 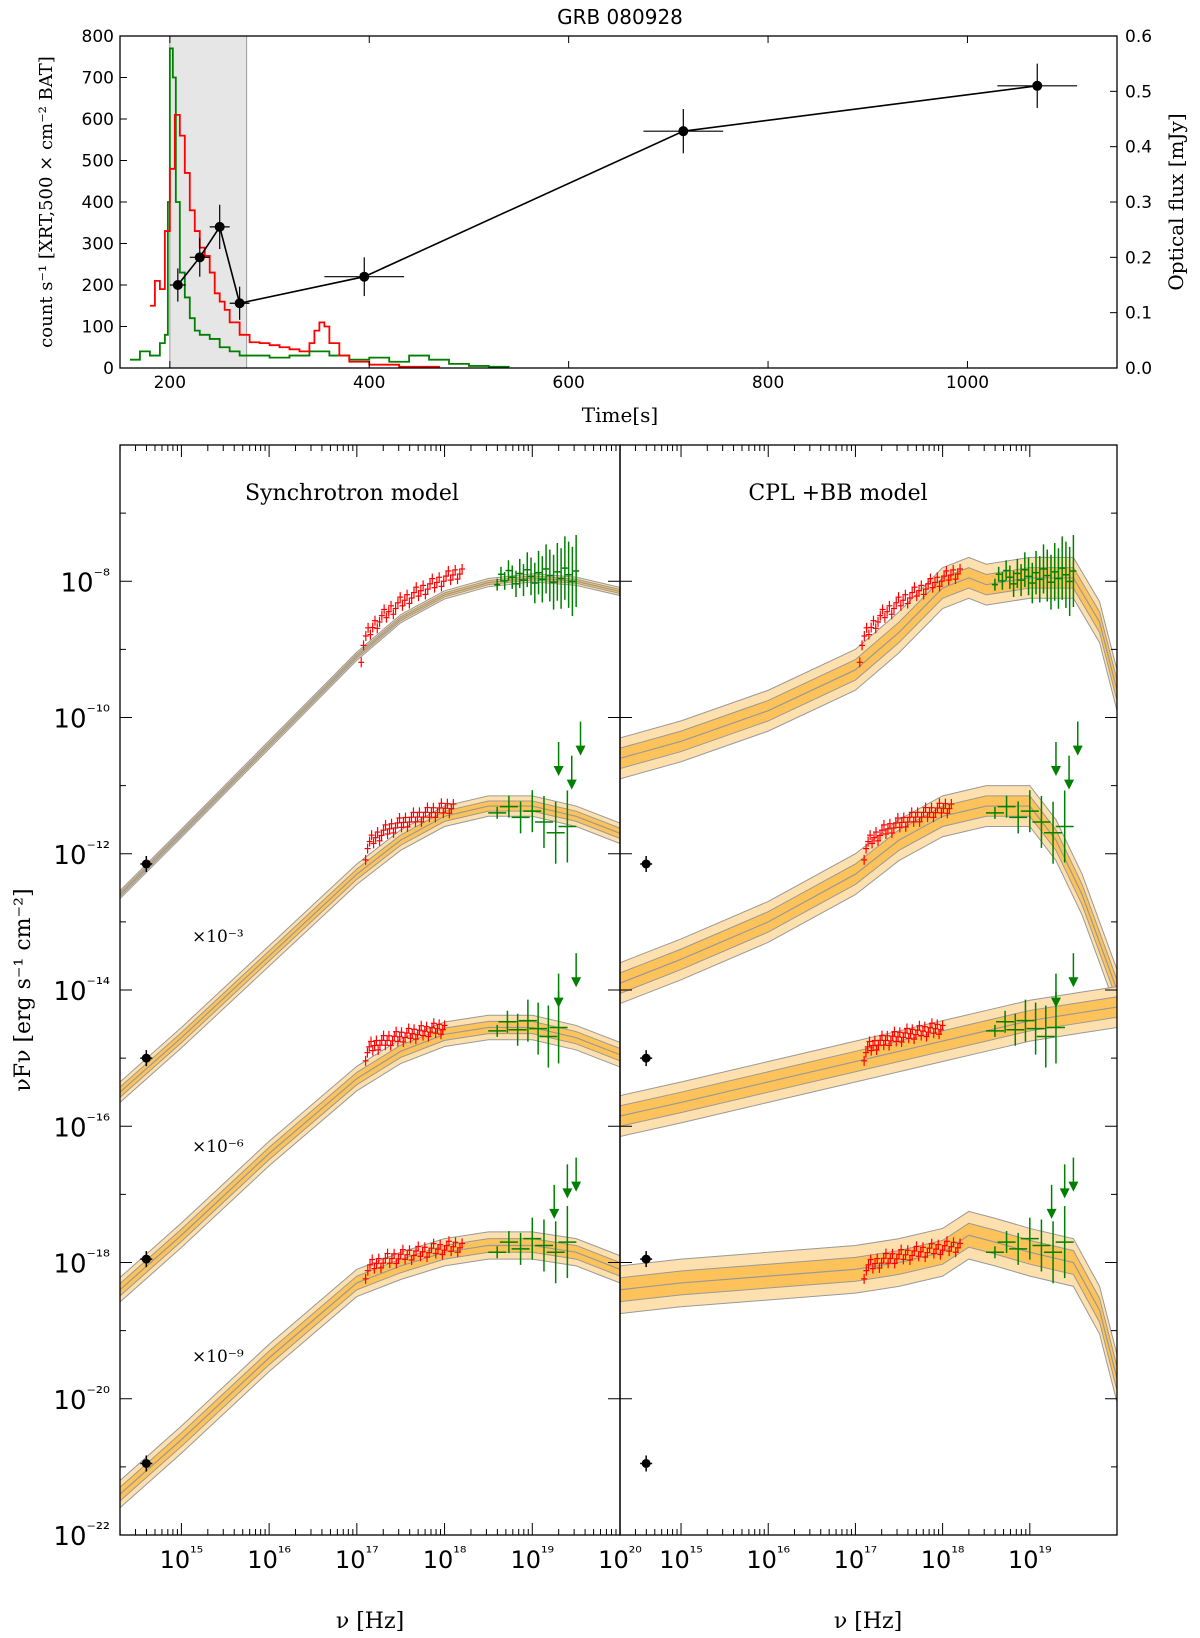 What do you see at coordinates (568, 383) in the screenshot?
I see `x-tick-label: 600` at bounding box center [568, 383].